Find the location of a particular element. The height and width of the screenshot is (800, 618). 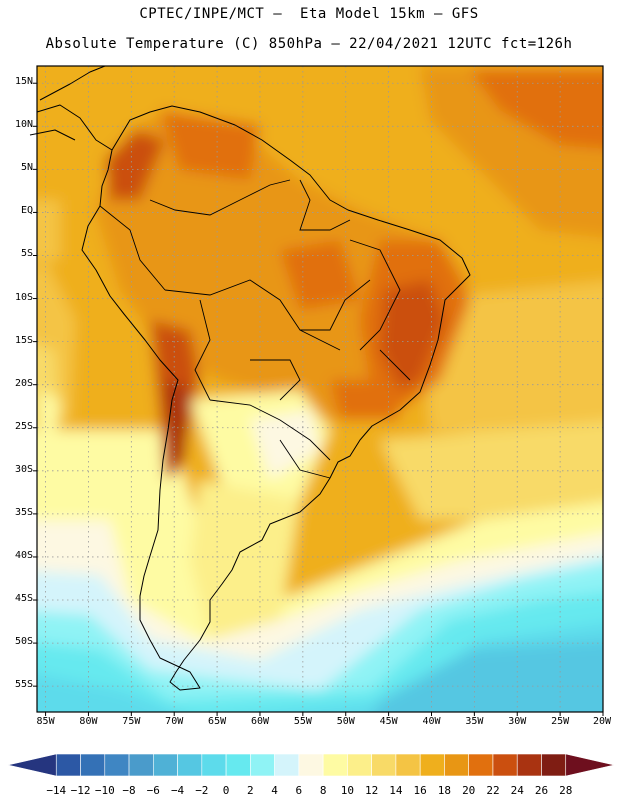

colorbar-label: −4 is located at coordinates (177, 790).